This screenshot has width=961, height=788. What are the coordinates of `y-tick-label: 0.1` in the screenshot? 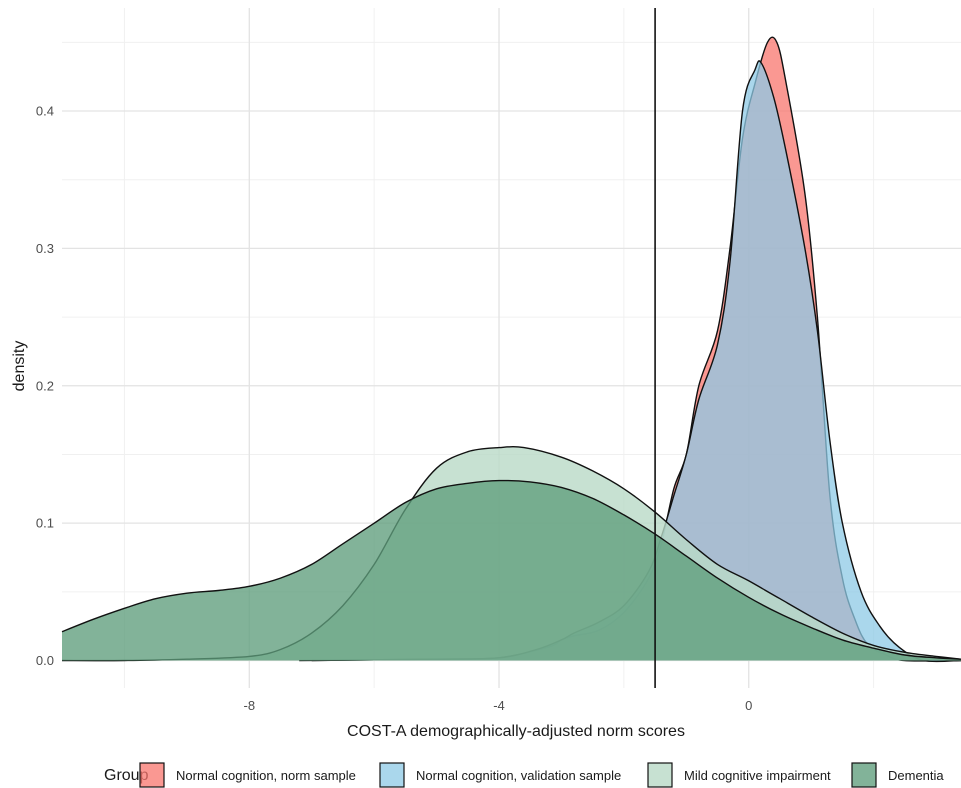 It's located at (45, 523).